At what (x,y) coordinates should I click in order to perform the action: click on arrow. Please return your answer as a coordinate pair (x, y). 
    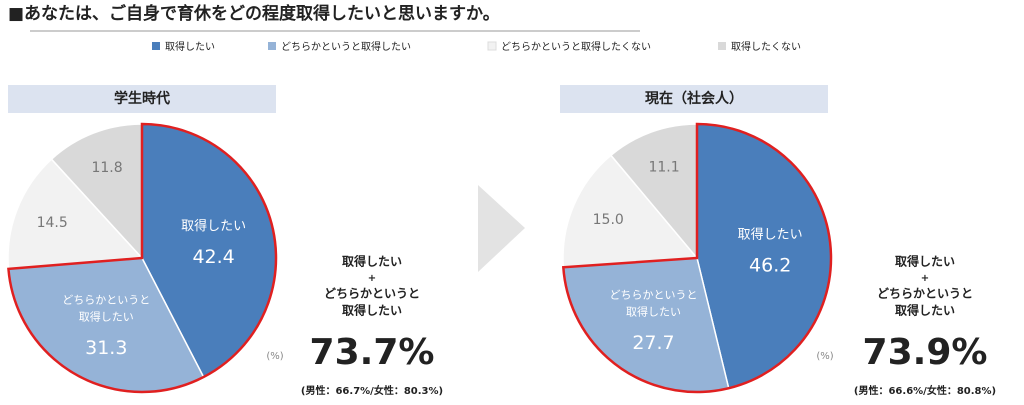
    Looking at the image, I should click on (501, 228).